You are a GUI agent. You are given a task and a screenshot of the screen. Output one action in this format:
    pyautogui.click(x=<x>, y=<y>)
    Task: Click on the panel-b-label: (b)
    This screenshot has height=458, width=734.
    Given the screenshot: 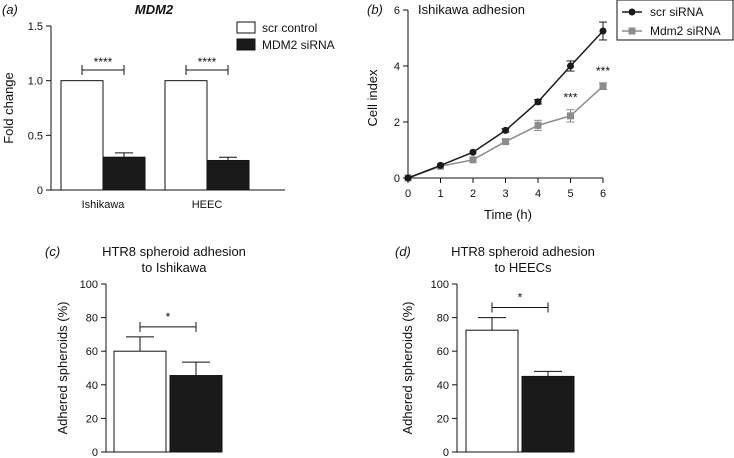 What is the action you would take?
    pyautogui.click(x=375, y=9)
    